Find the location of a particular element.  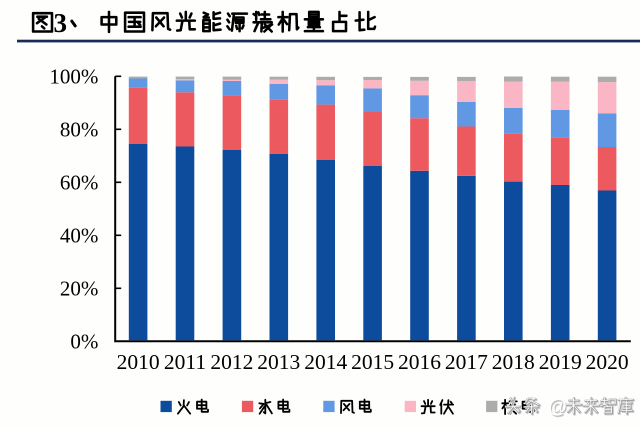

svg-text: 2018 is located at coordinates (513, 362).